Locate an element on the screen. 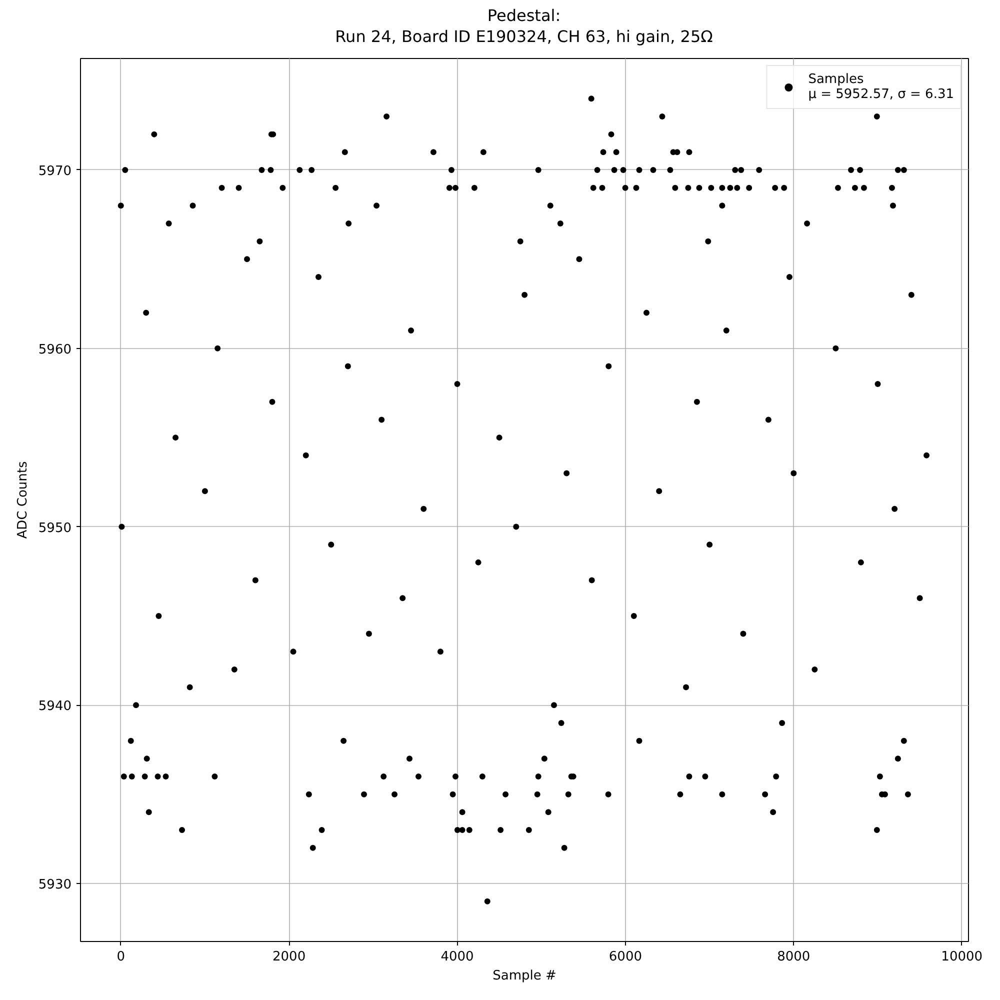  y-tick-label: 5930 is located at coordinates (55, 885).